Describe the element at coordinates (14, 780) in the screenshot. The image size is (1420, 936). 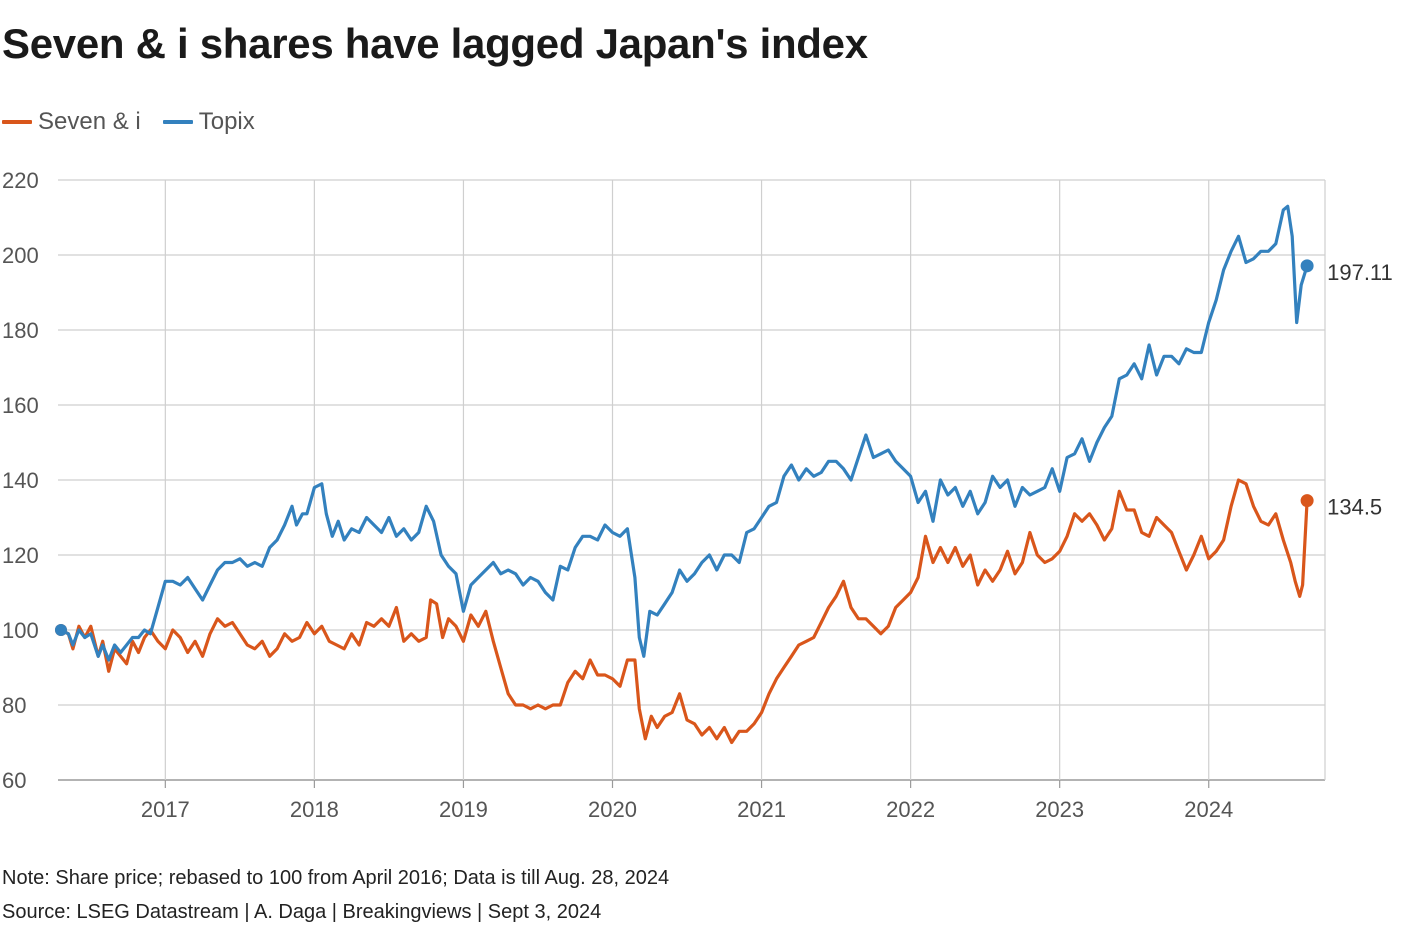
I see `y-tick-label: 60` at that location.